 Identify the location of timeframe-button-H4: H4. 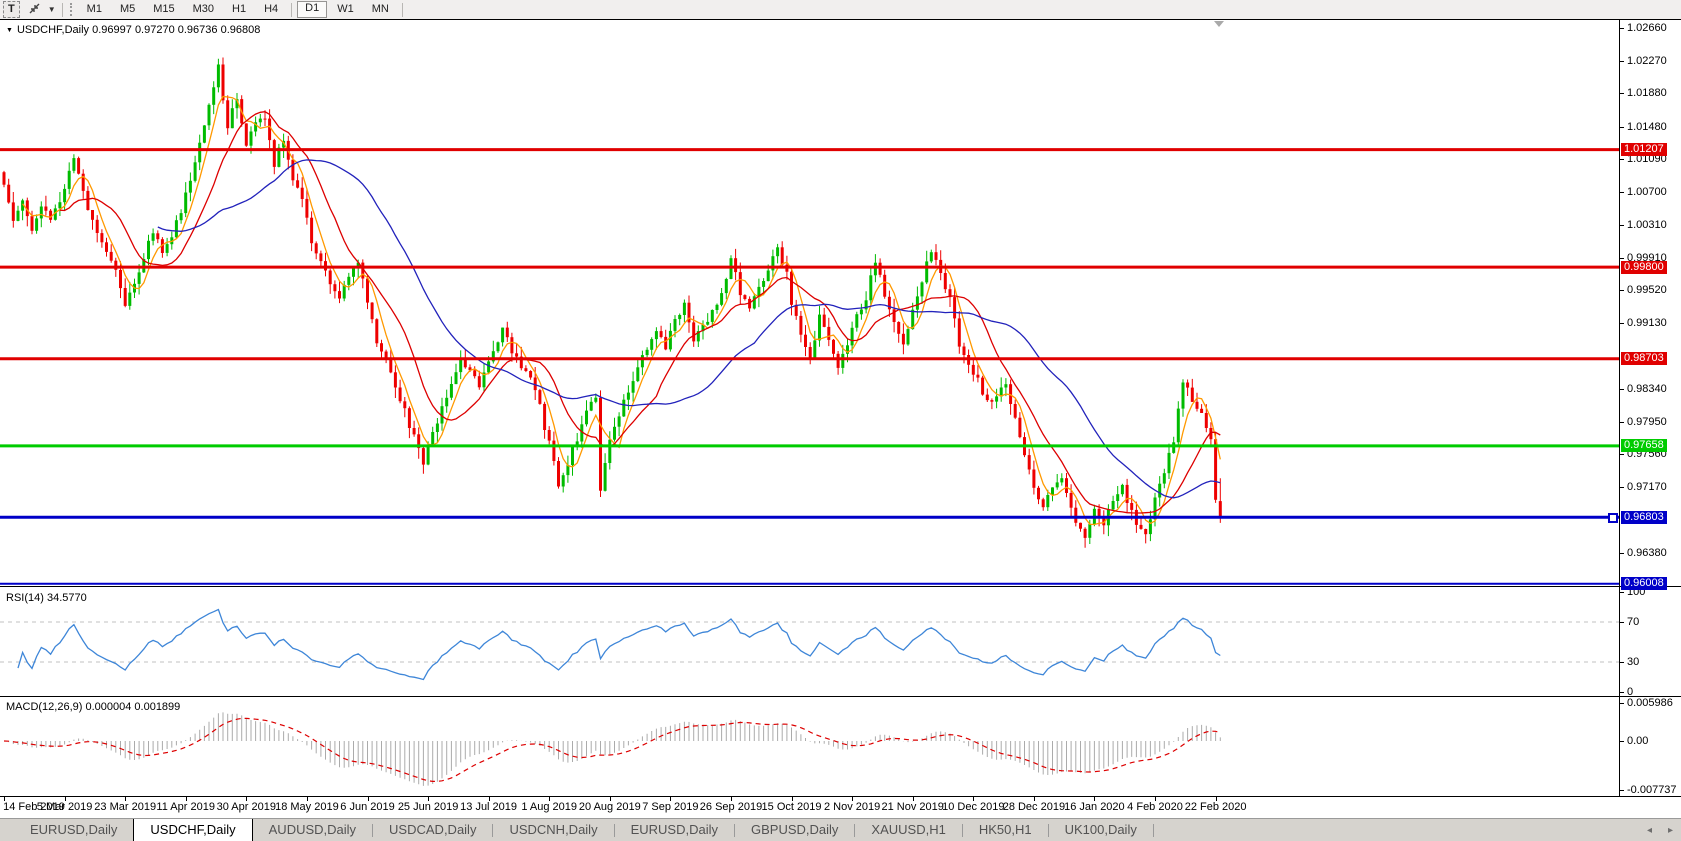
(271, 9).